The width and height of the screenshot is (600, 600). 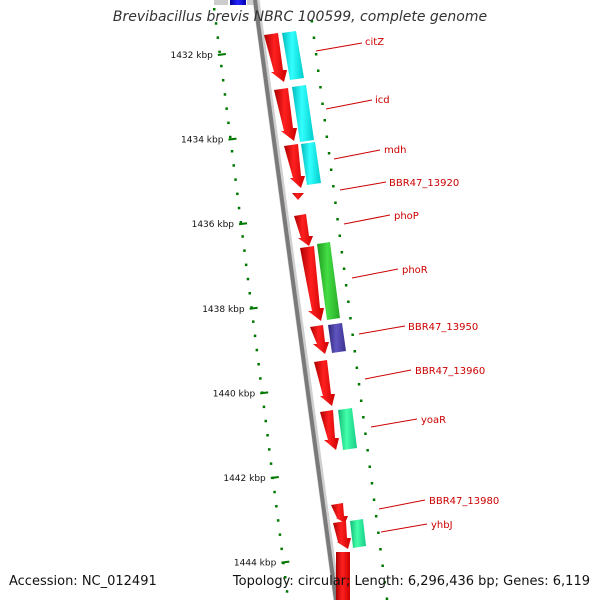 I want to click on scale-label: 1444 kbp, so click(x=255, y=564).